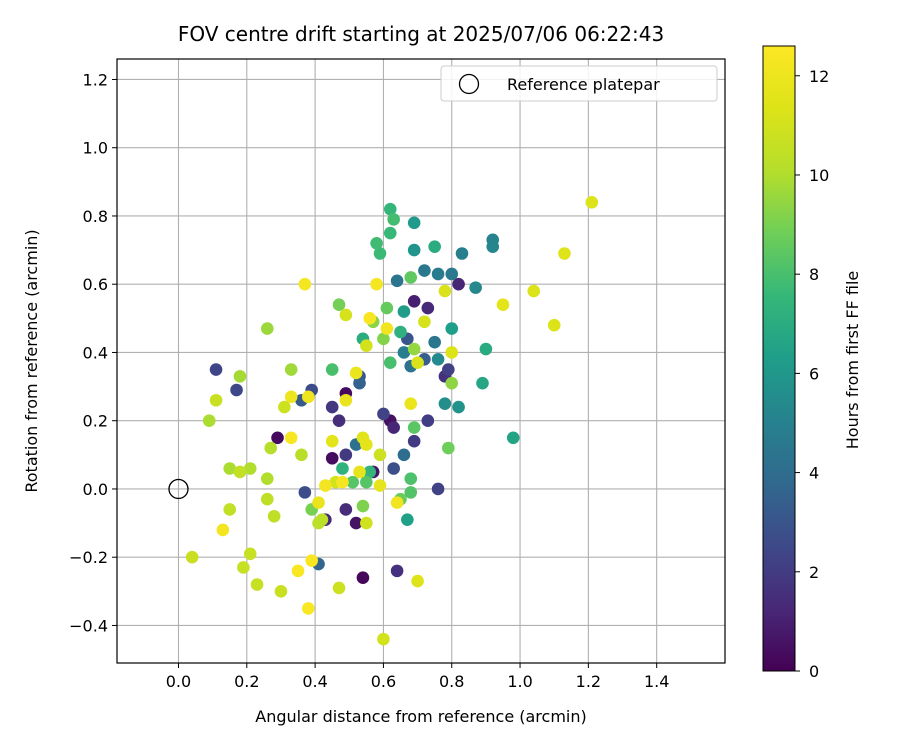 This screenshot has width=900, height=750. I want to click on x-tick-label: 0.8, so click(451, 681).